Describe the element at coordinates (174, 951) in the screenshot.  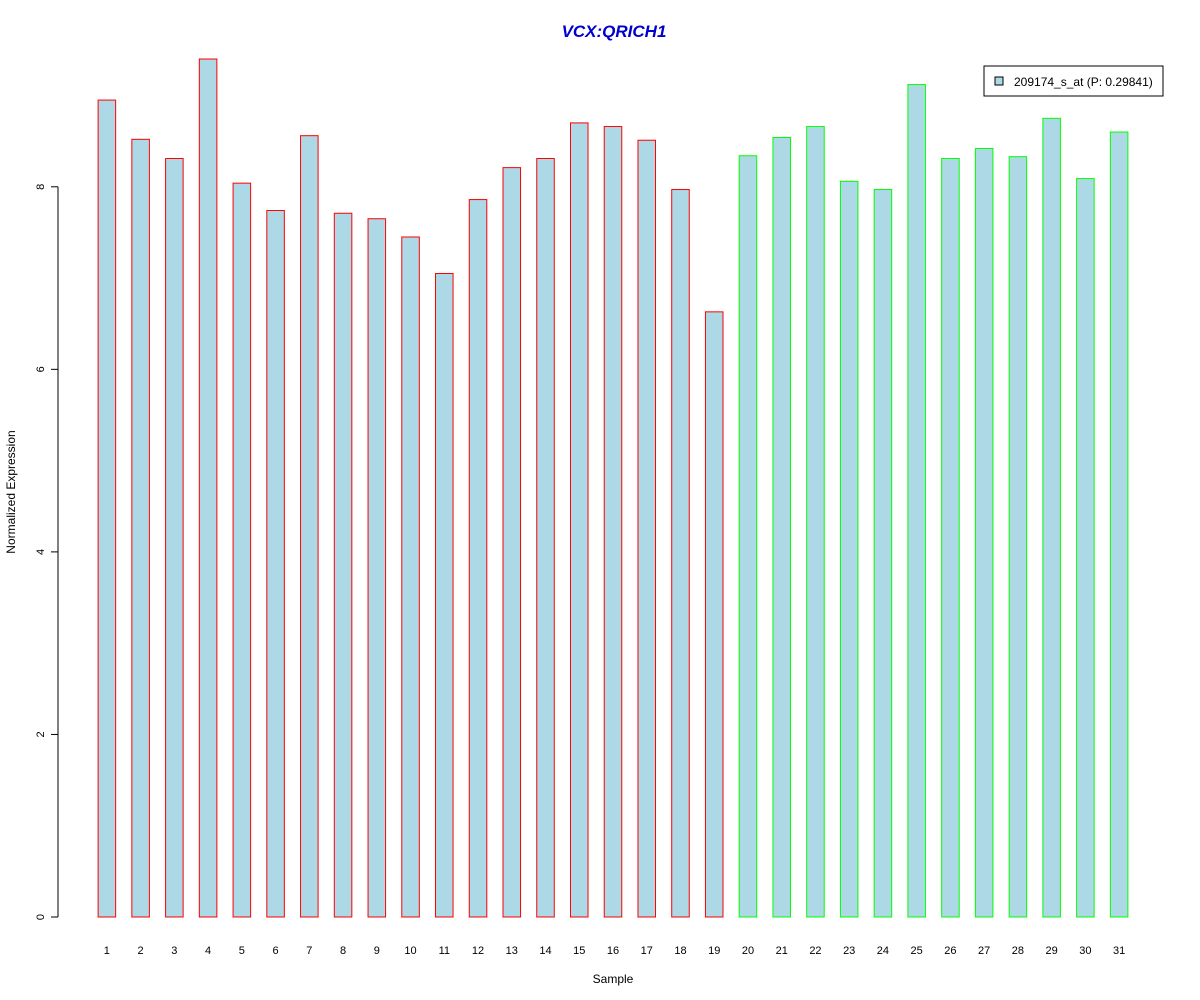
I see `x-tick-label: 3` at that location.